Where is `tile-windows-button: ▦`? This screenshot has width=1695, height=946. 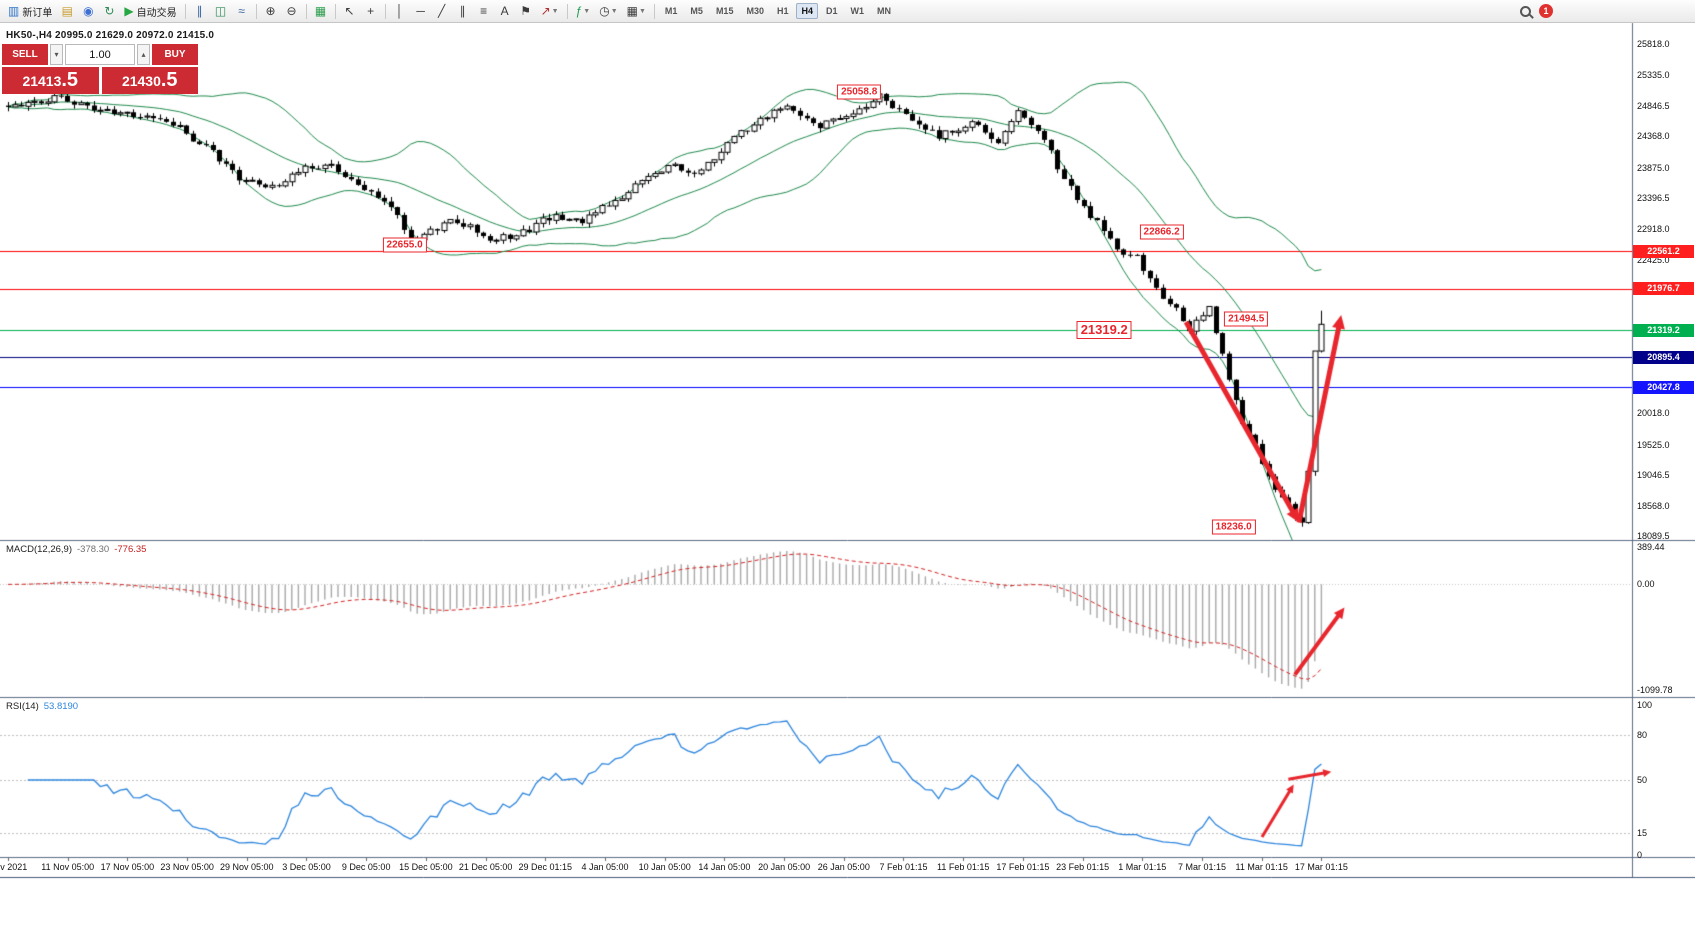 tile-windows-button: ▦ is located at coordinates (321, 11).